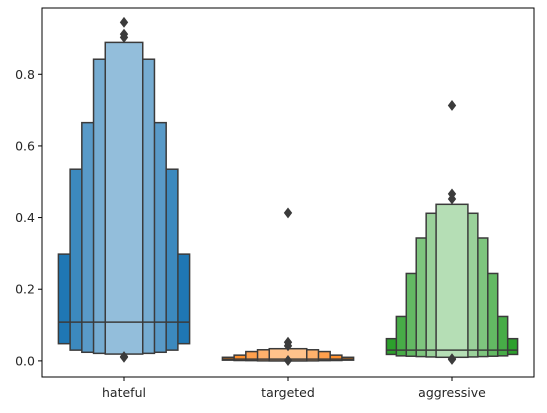  Describe the element at coordinates (25, 217) in the screenshot. I see `y-tick-label: 0.4` at that location.